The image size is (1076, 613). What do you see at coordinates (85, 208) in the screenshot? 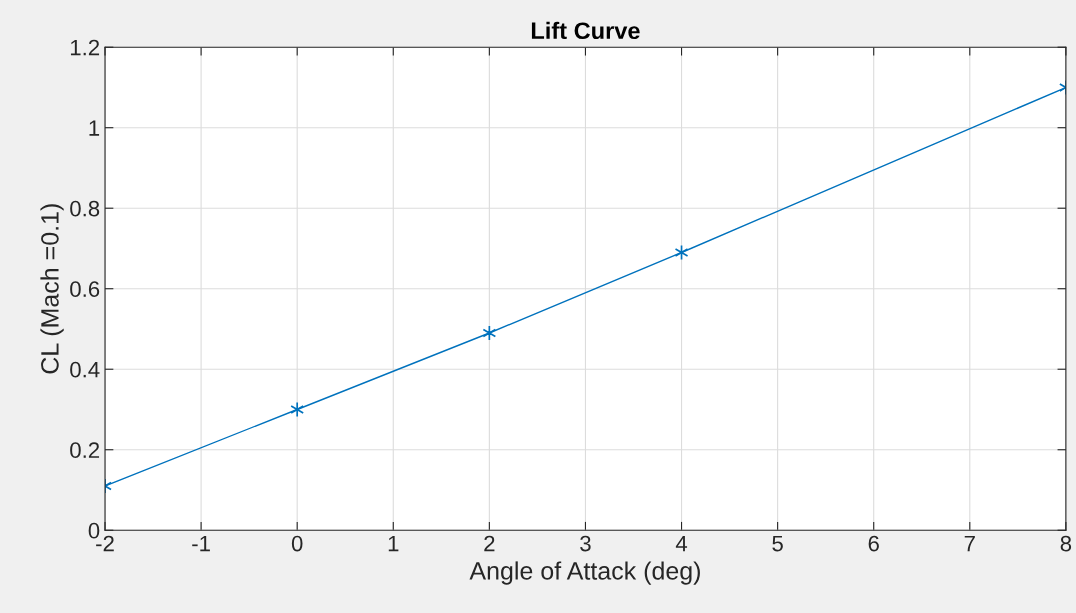
I see `y-tick-label: 0.8` at bounding box center [85, 208].